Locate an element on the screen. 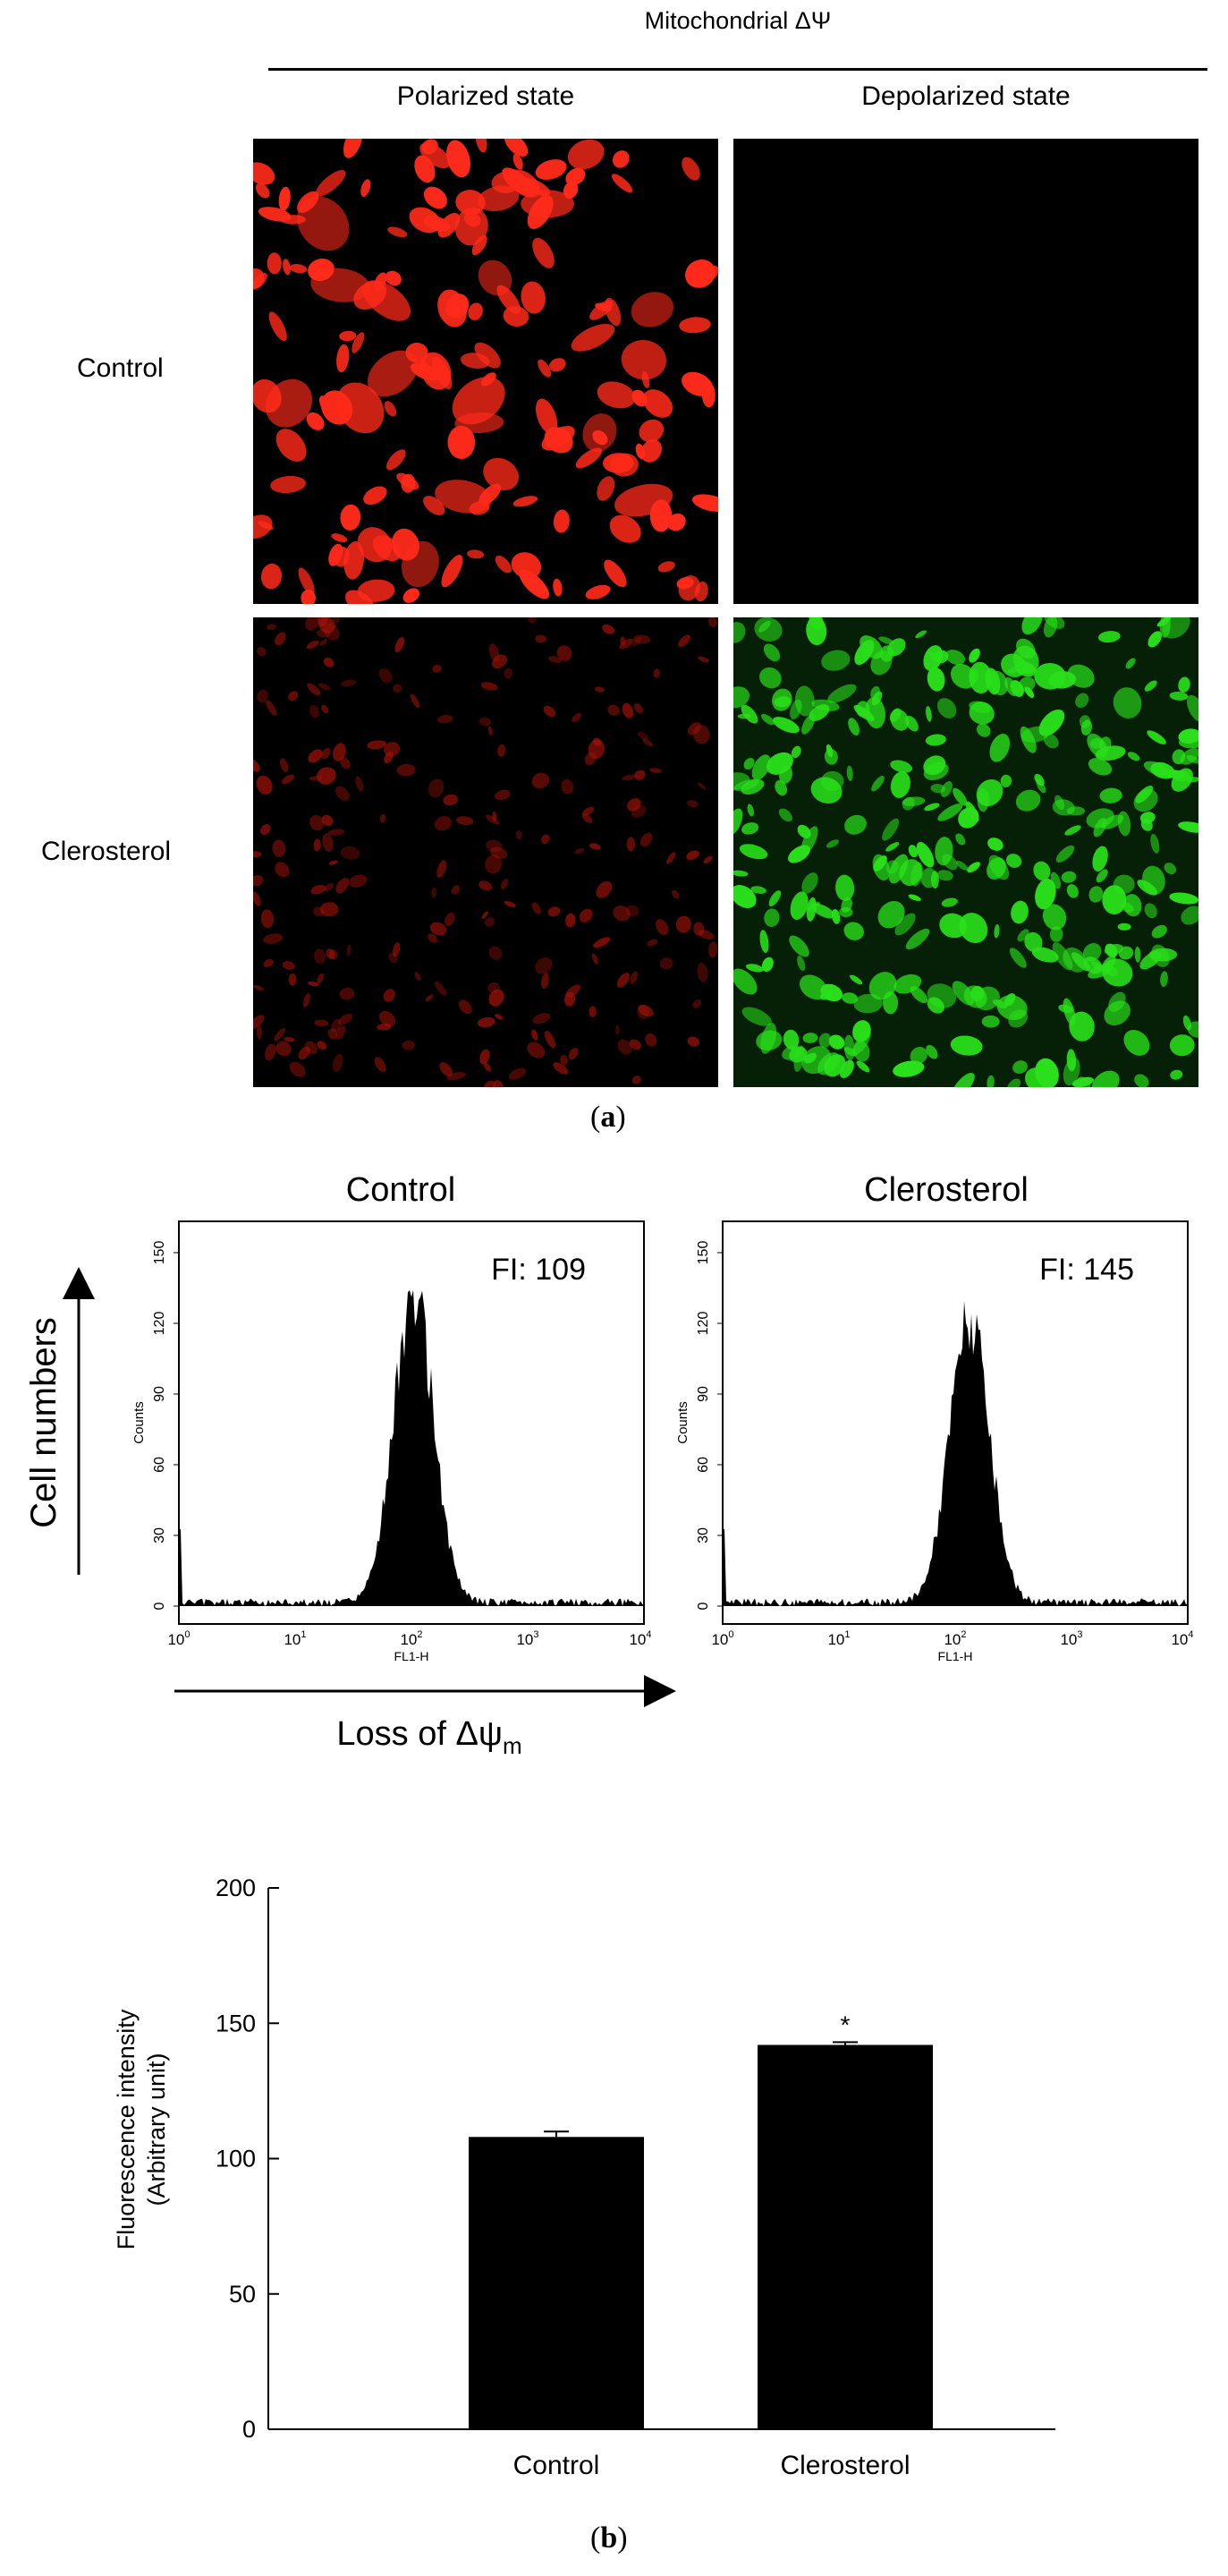 The width and height of the screenshot is (1228, 2576). xtick-x-3-base: 10 is located at coordinates (1068, 1639).